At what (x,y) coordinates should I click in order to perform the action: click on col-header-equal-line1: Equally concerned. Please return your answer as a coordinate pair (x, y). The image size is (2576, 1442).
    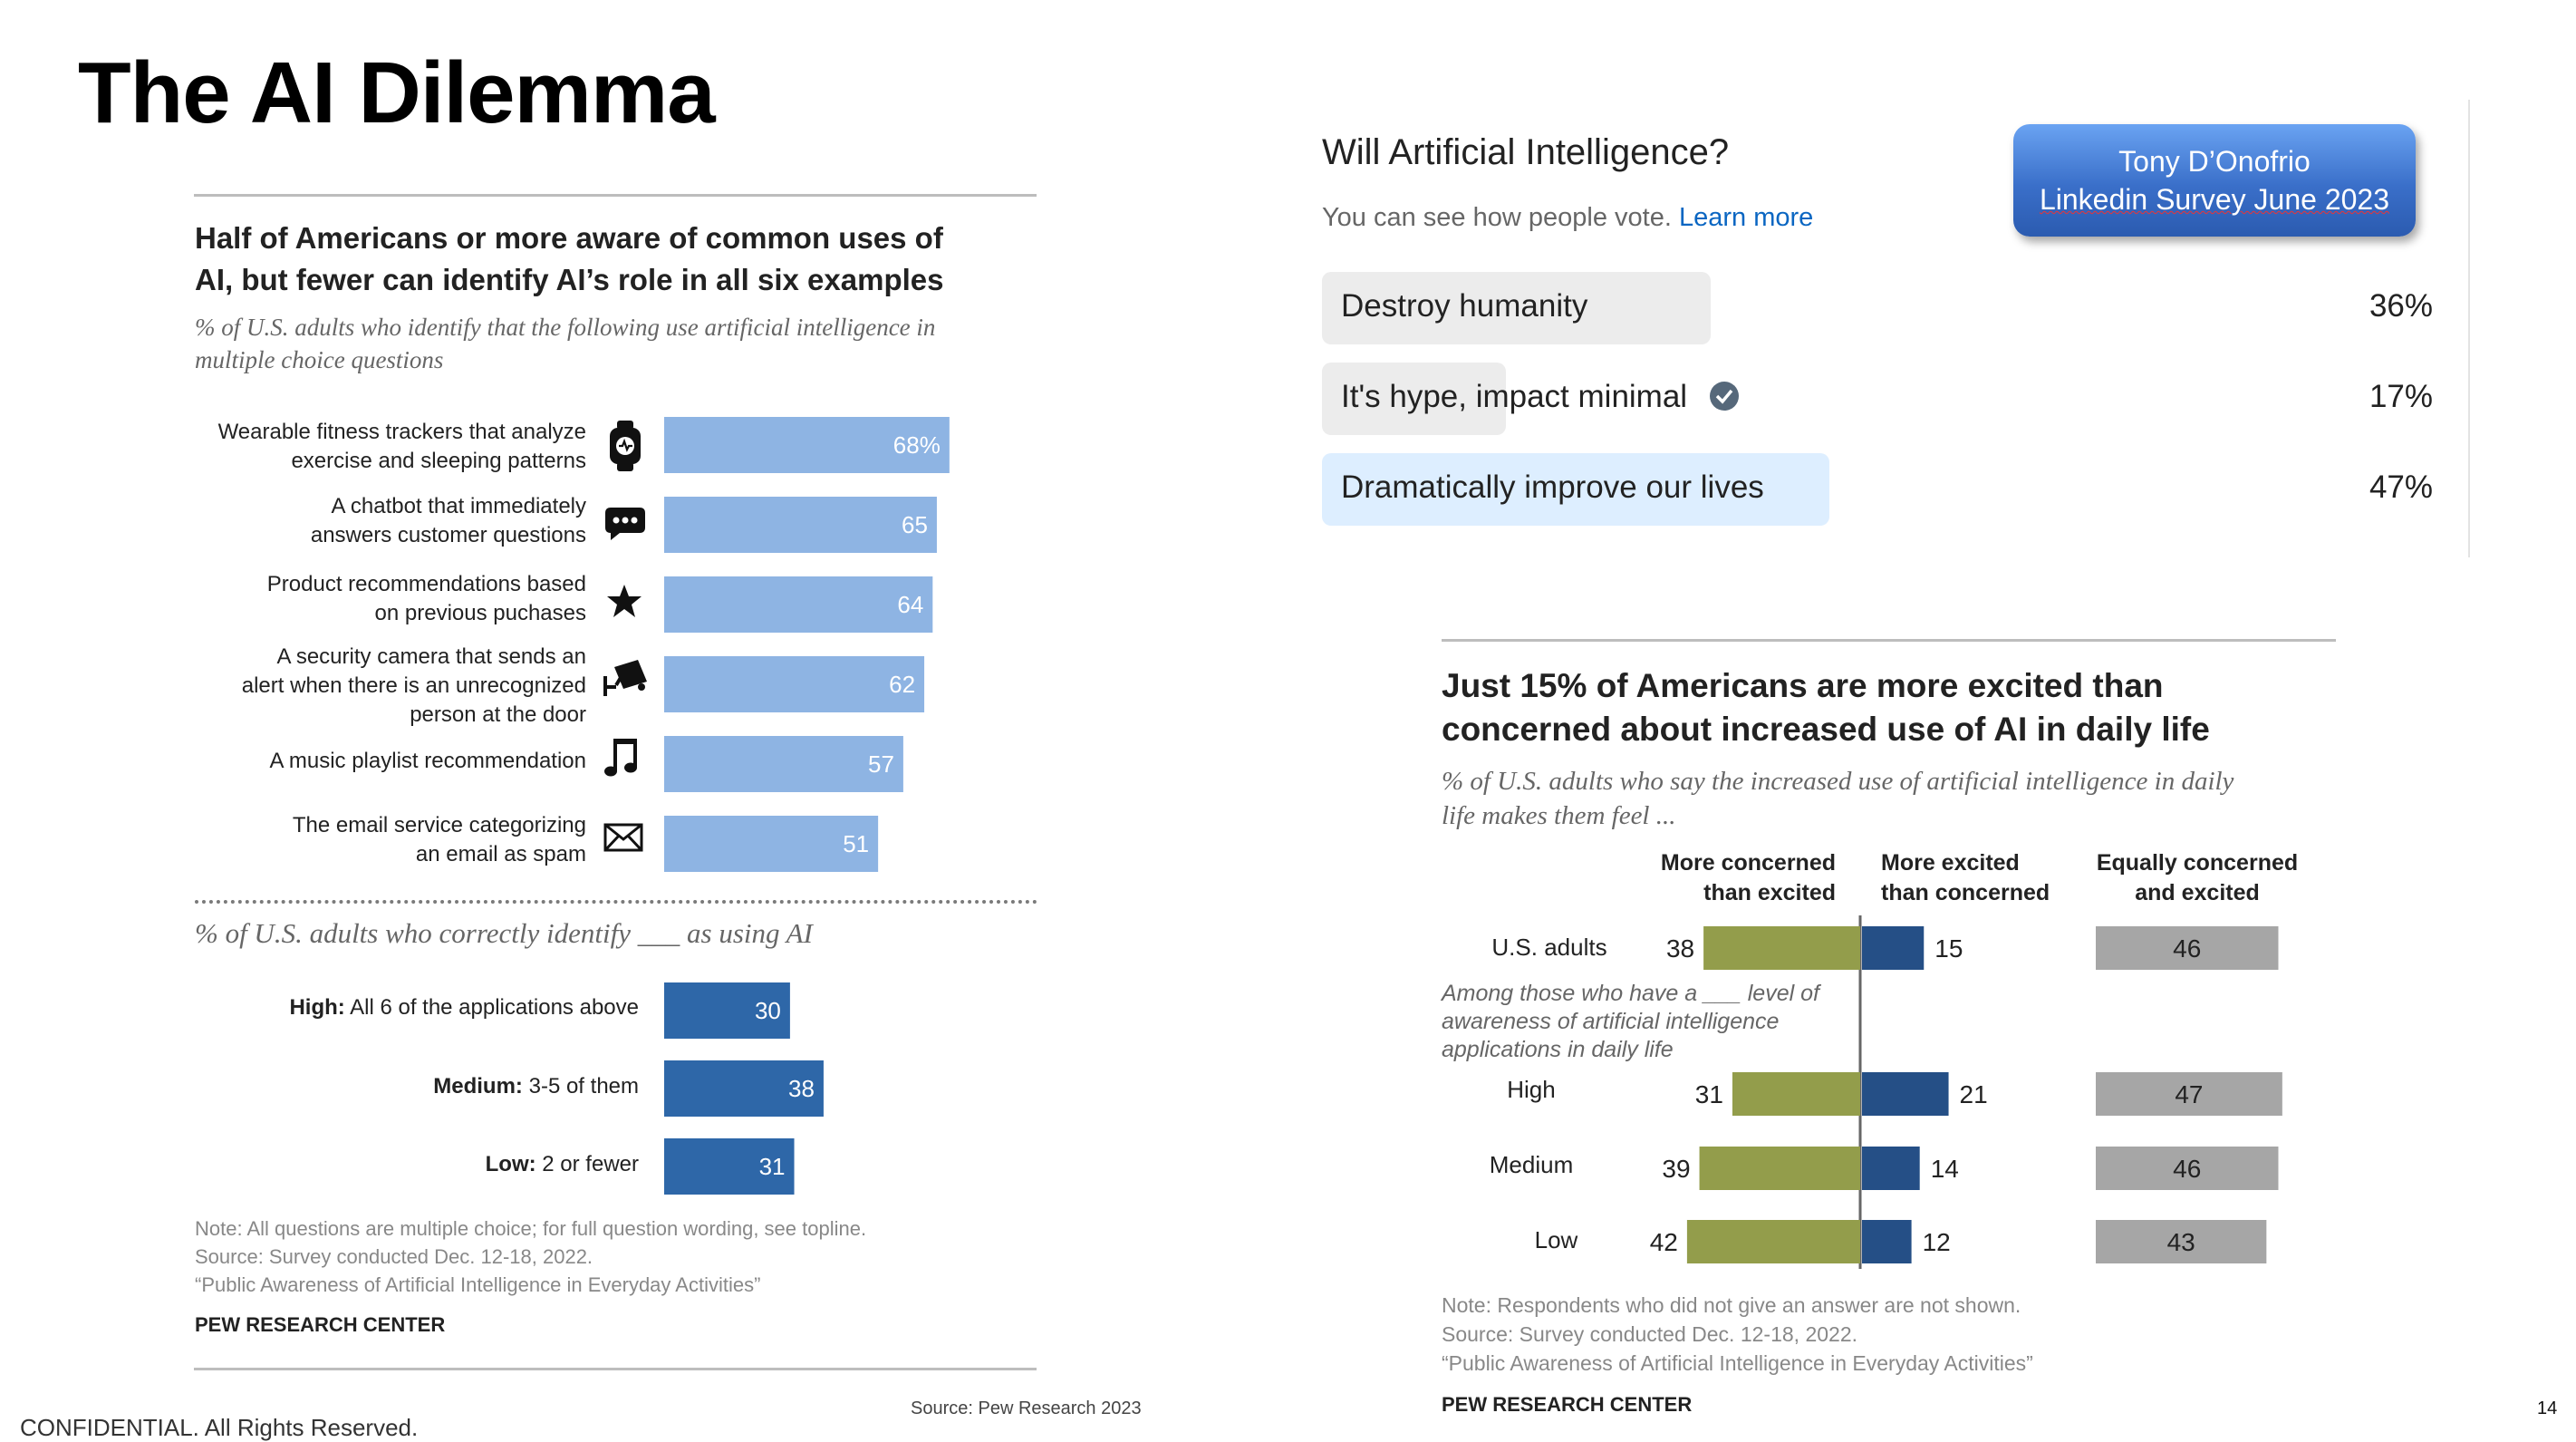
    Looking at the image, I should click on (2197, 863).